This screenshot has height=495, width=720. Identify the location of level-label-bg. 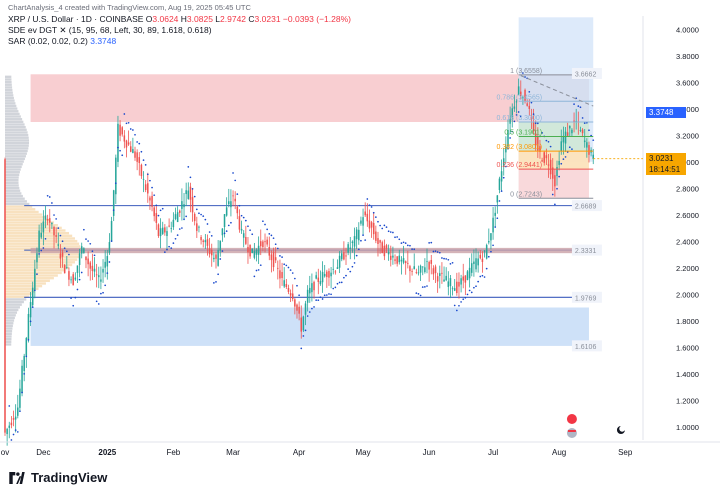
(586, 297).